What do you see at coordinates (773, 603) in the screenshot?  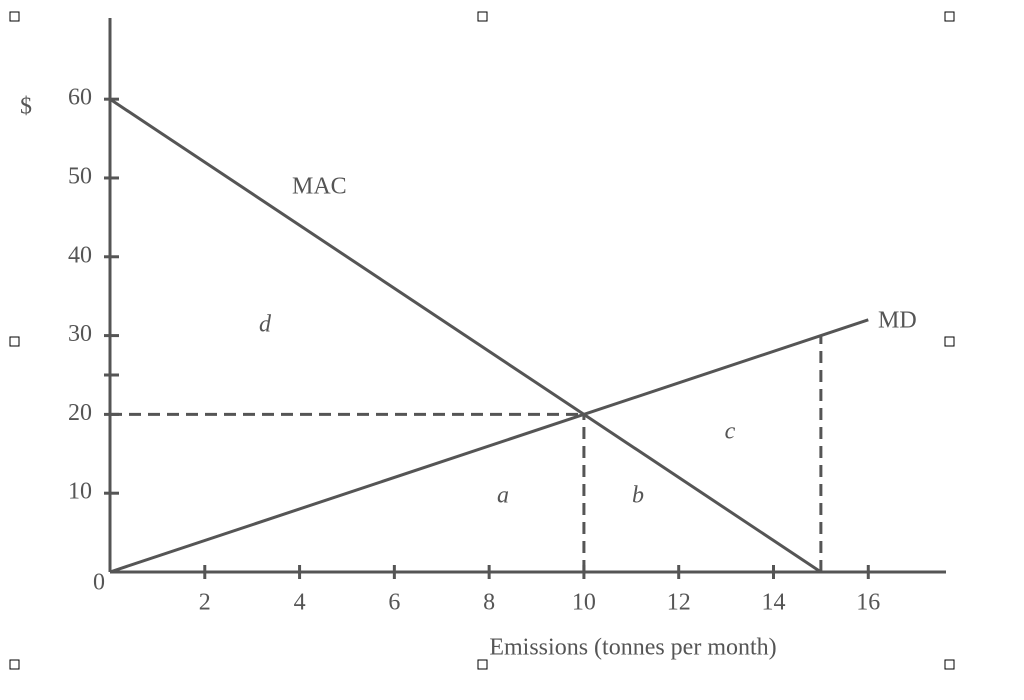 I see `x-tick-label: 14` at bounding box center [773, 603].